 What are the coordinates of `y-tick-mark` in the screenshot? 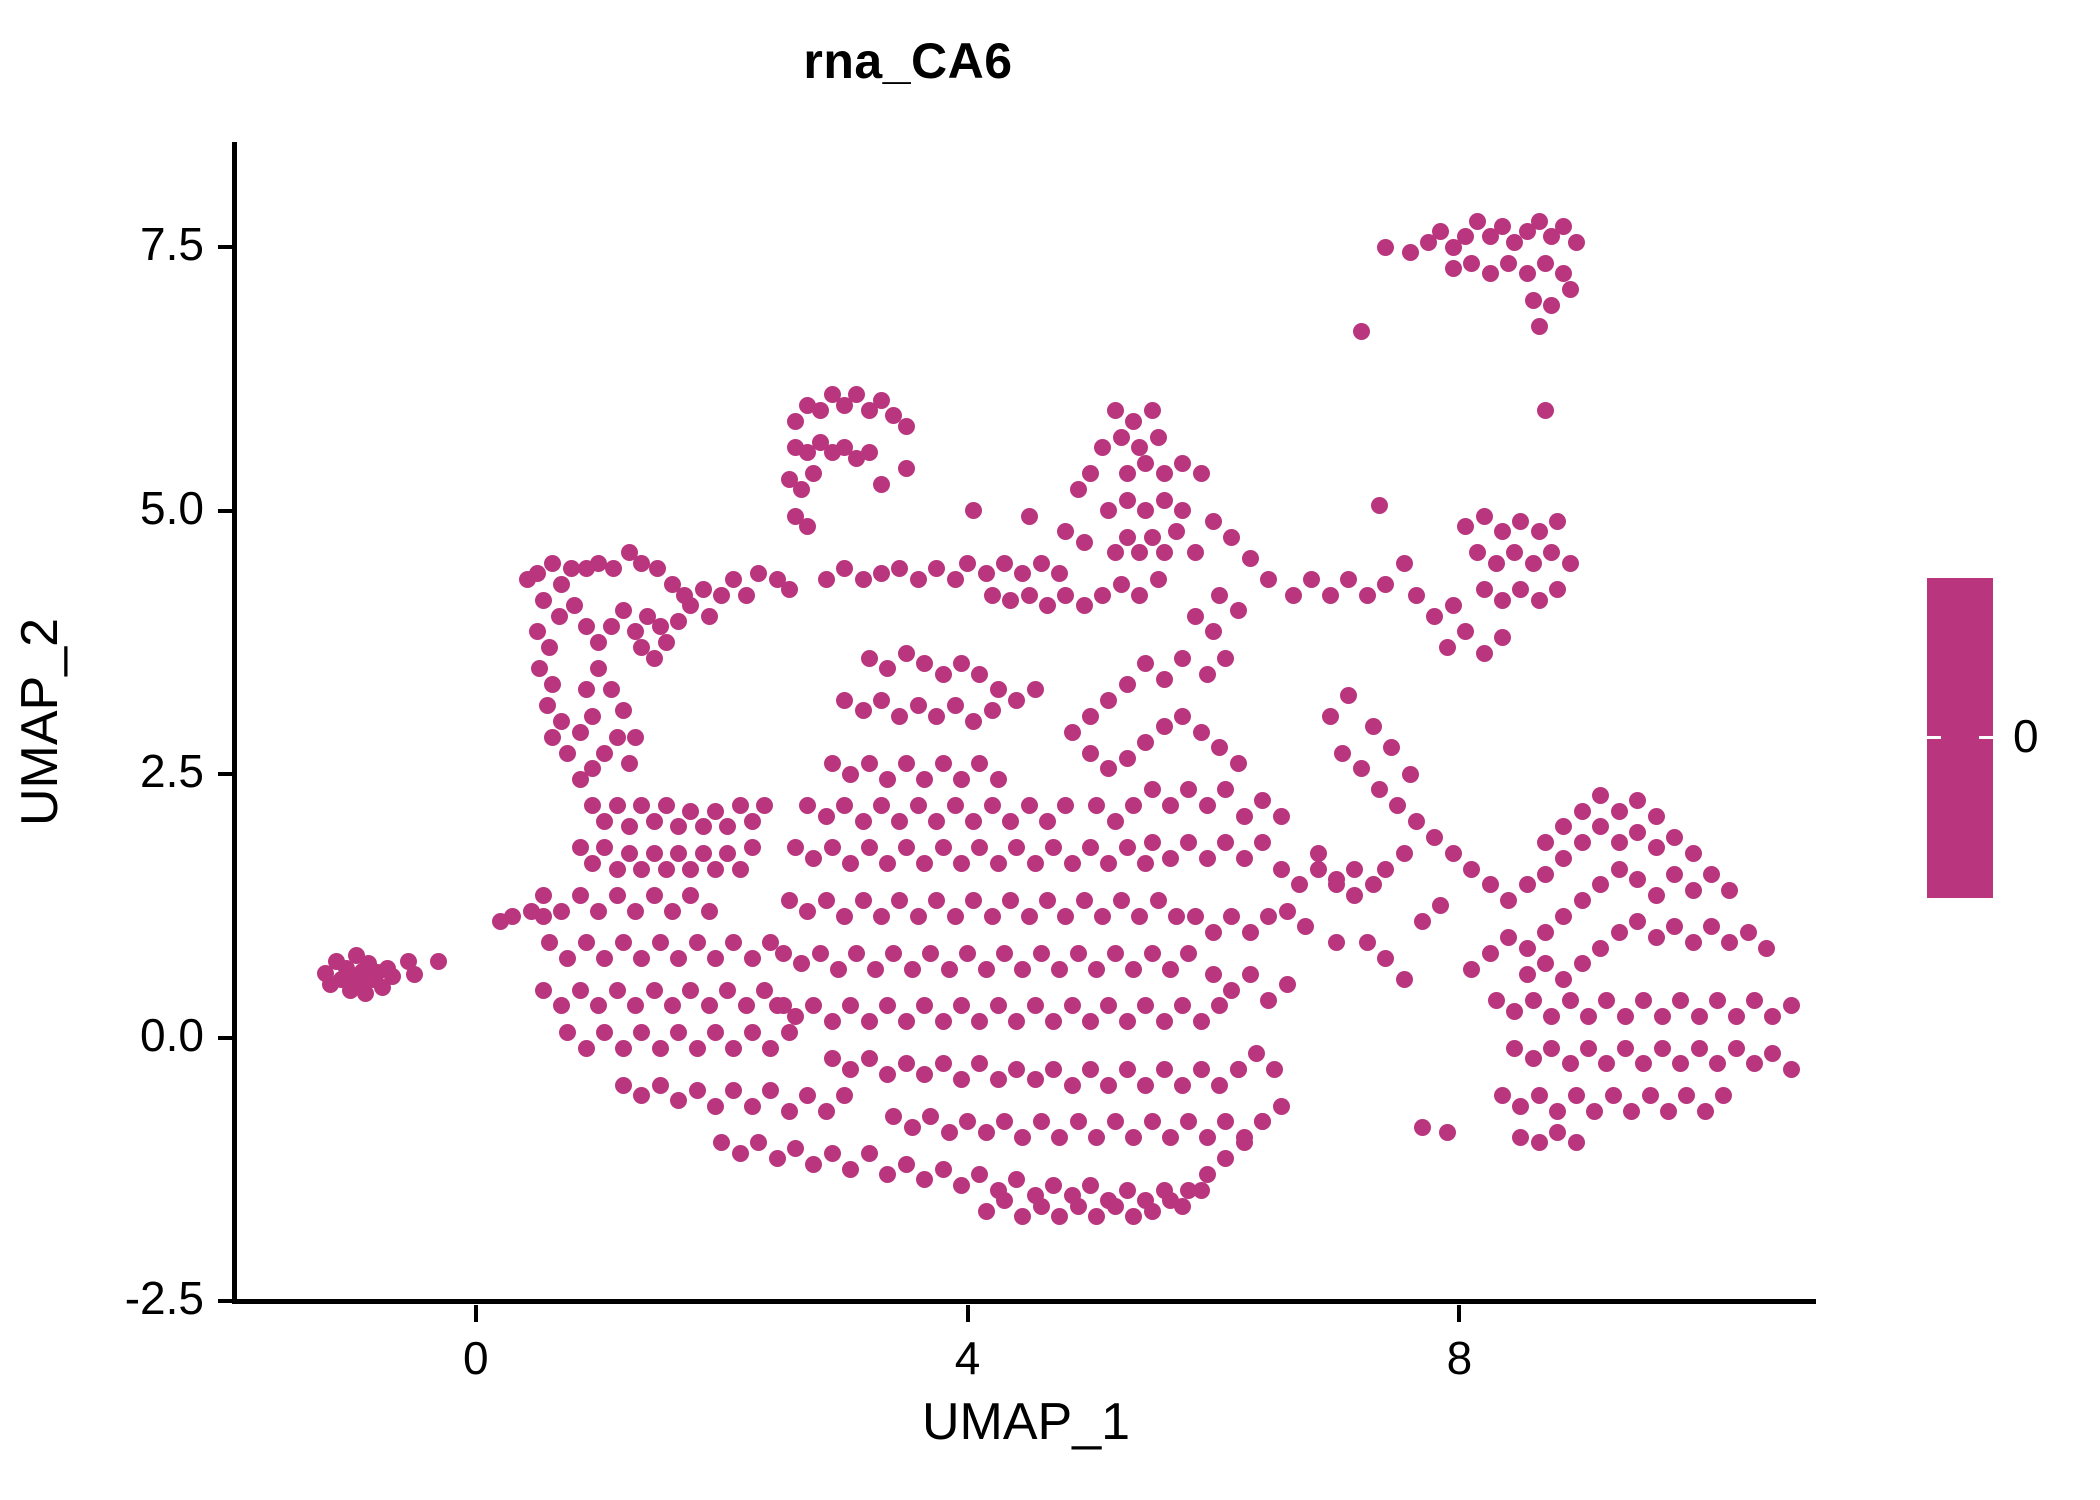 It's located at (226, 1037).